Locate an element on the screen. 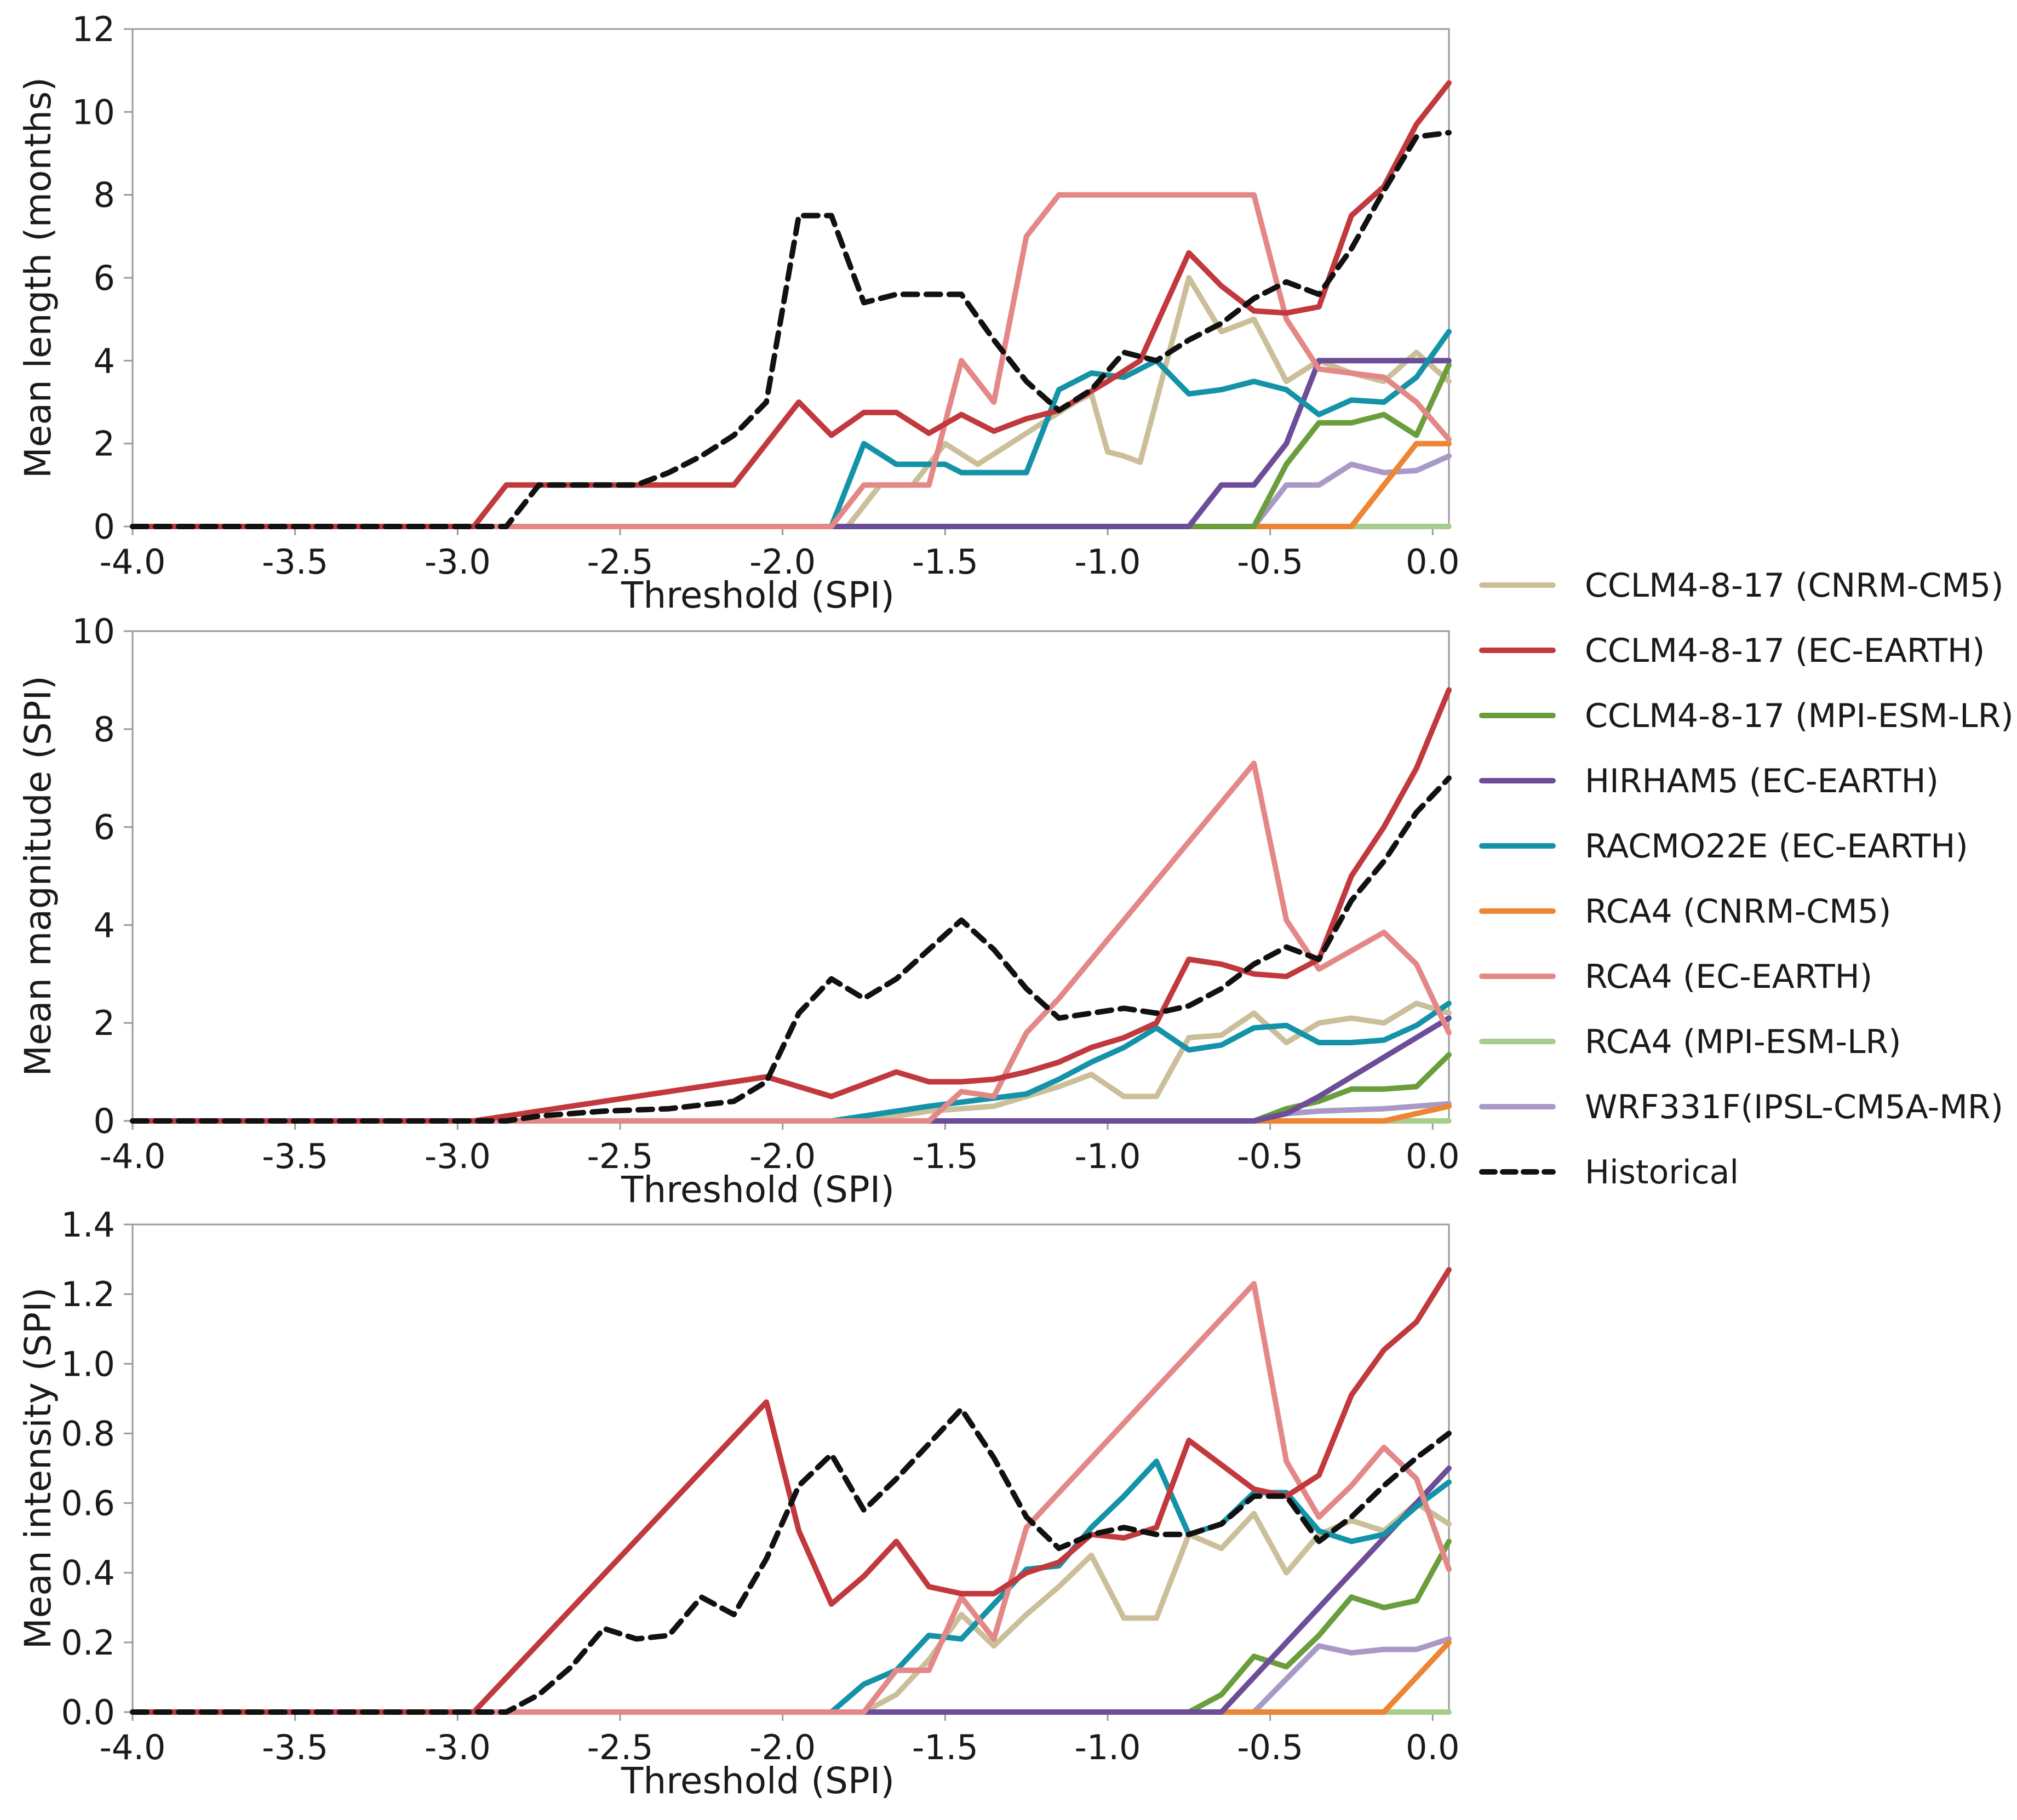 The width and height of the screenshot is (2017, 1820). legend-item: HIRHAM5 (EC-EARTH) is located at coordinates (1709, 781).